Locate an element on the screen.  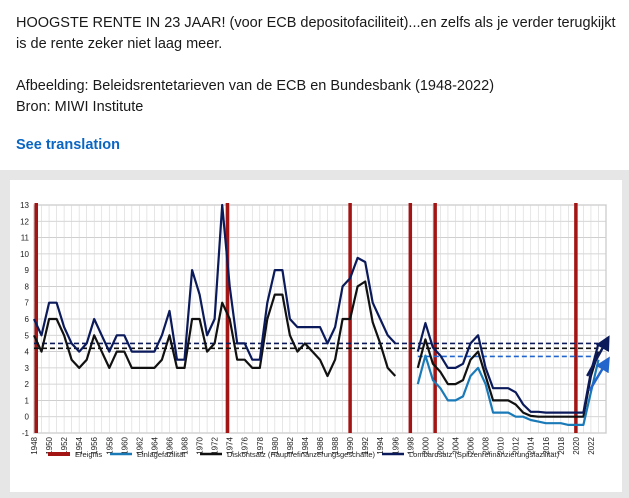
legend-label: Ereignis is located at coordinates (88, 454).